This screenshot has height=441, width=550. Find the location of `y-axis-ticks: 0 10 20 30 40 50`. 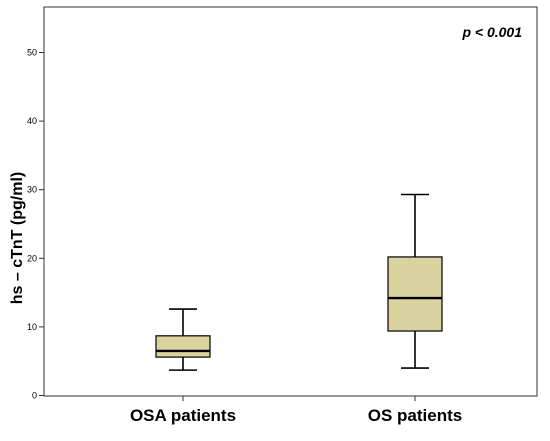

y-axis-ticks: 0 10 20 30 40 50 is located at coordinates (35, 224).